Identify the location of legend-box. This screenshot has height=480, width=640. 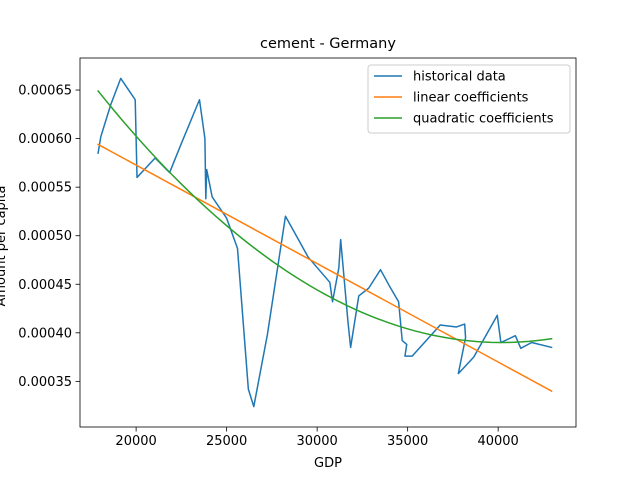
(469, 99).